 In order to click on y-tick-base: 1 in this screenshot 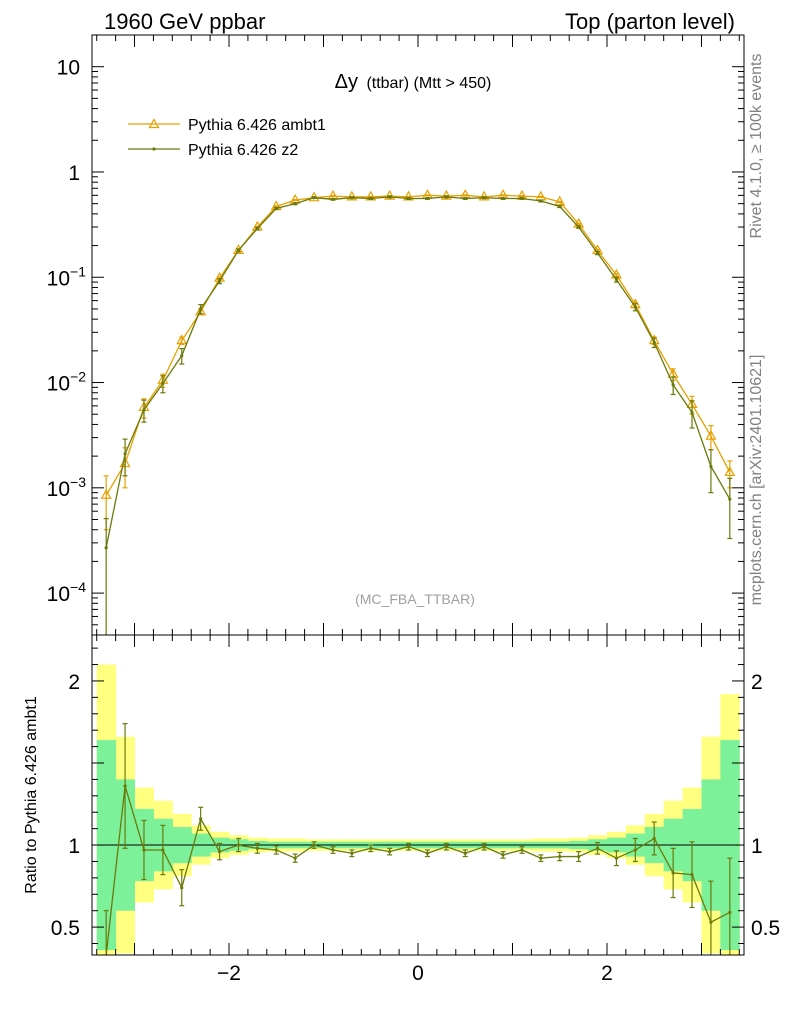, I will do `click(74, 173)`.